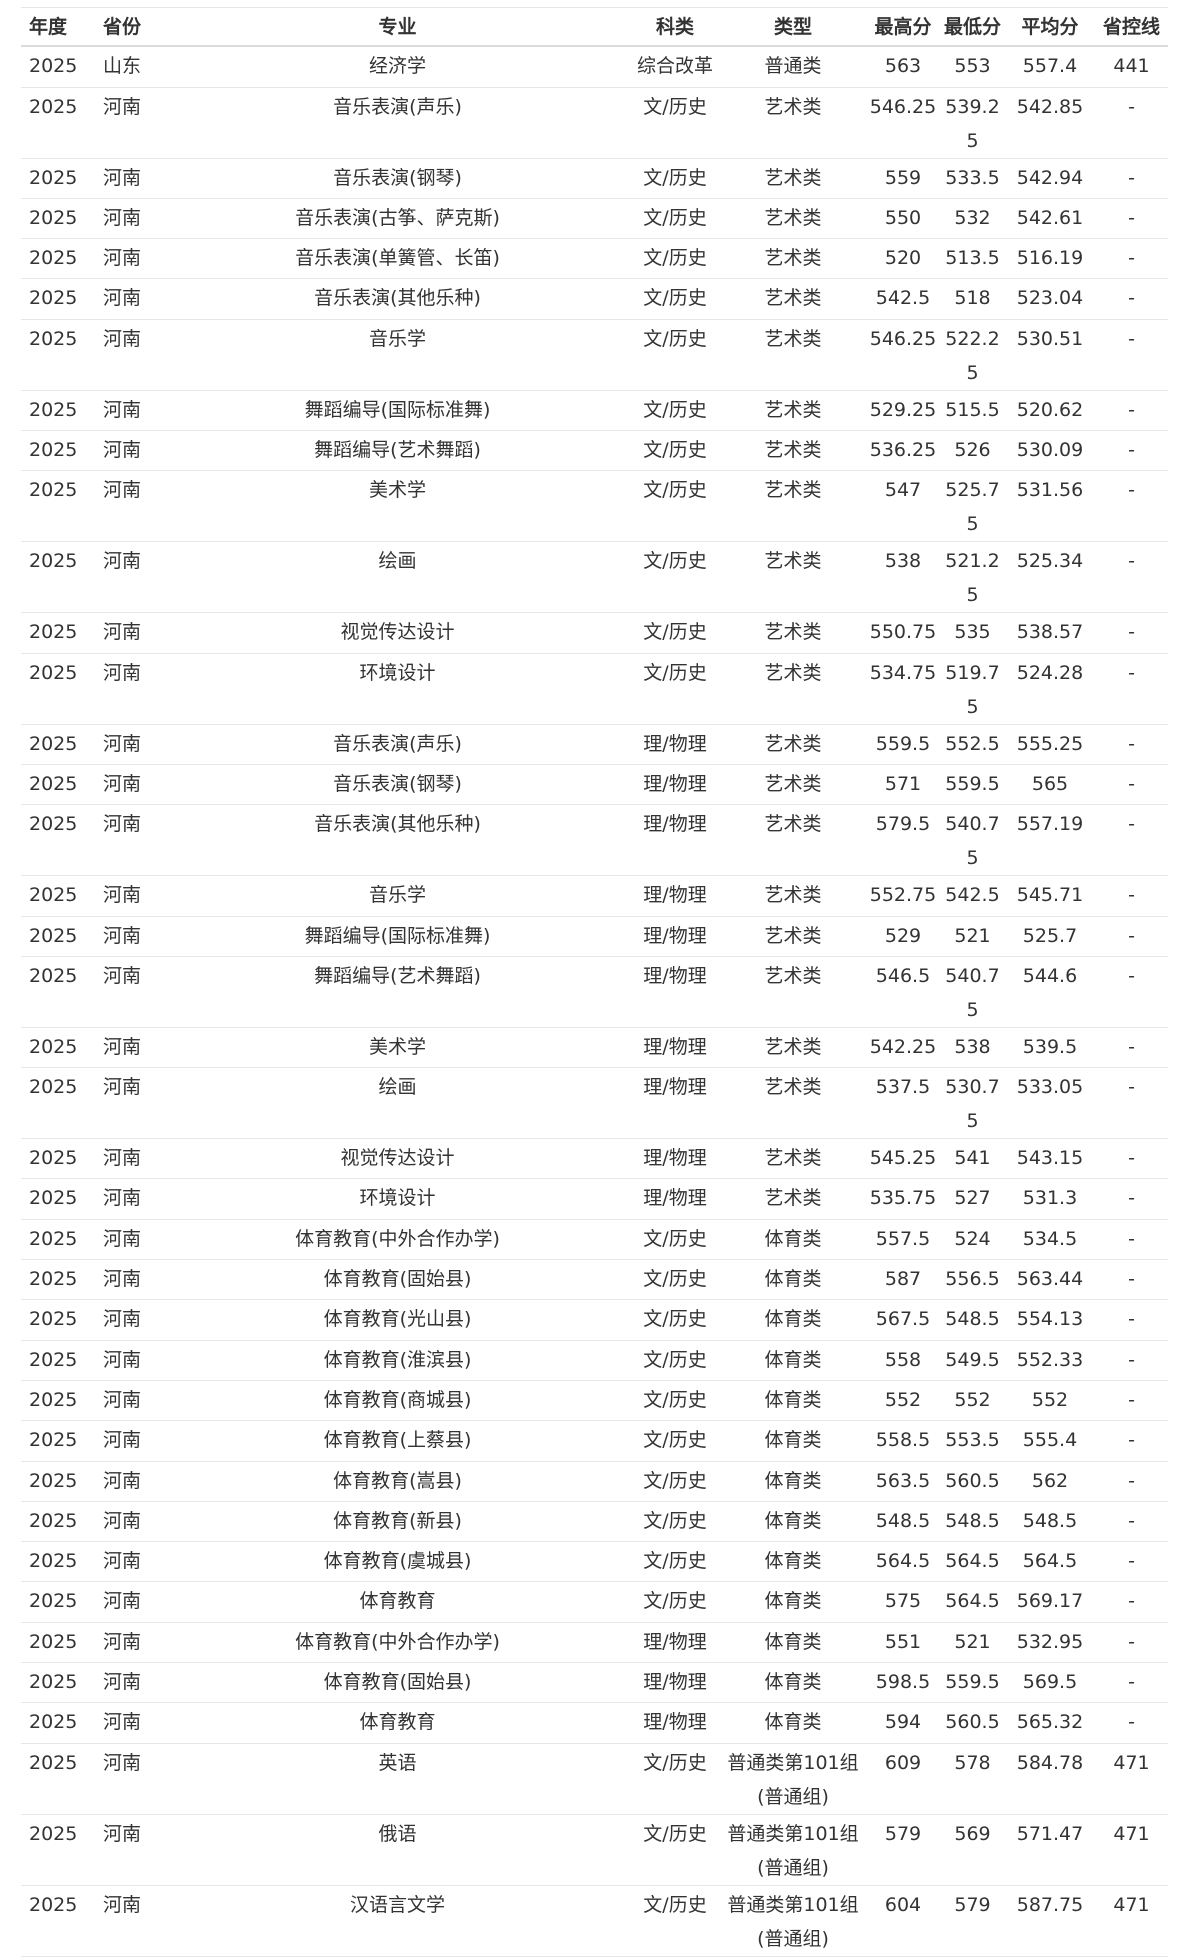 The height and width of the screenshot is (1957, 1190). What do you see at coordinates (972, 1520) in the screenshot?
I see `cell-min-score: 548.5` at bounding box center [972, 1520].